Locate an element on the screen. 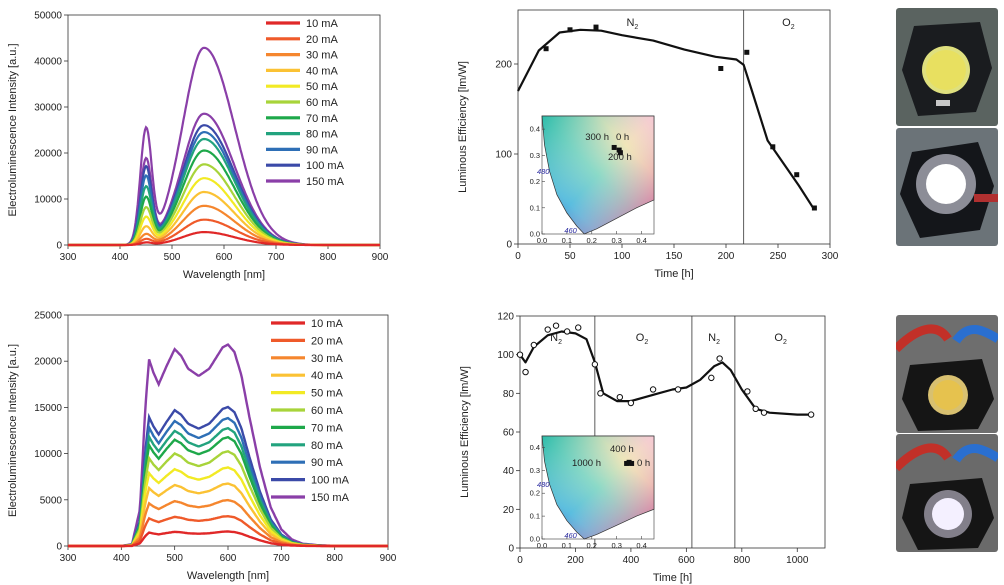 The width and height of the screenshot is (1004, 585). x-tick-label: 600 is located at coordinates (224, 257).